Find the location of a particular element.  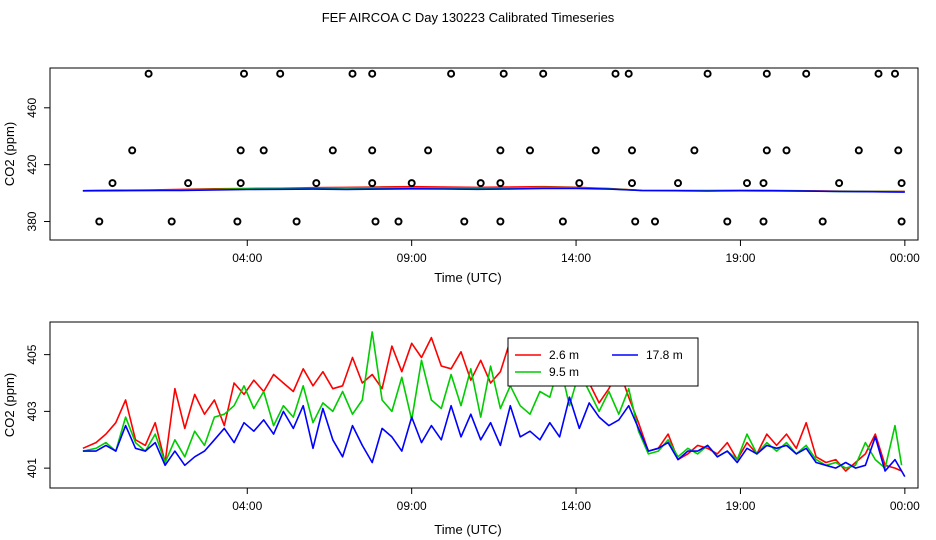

legend-label: 17.8 m is located at coordinates (664, 355).